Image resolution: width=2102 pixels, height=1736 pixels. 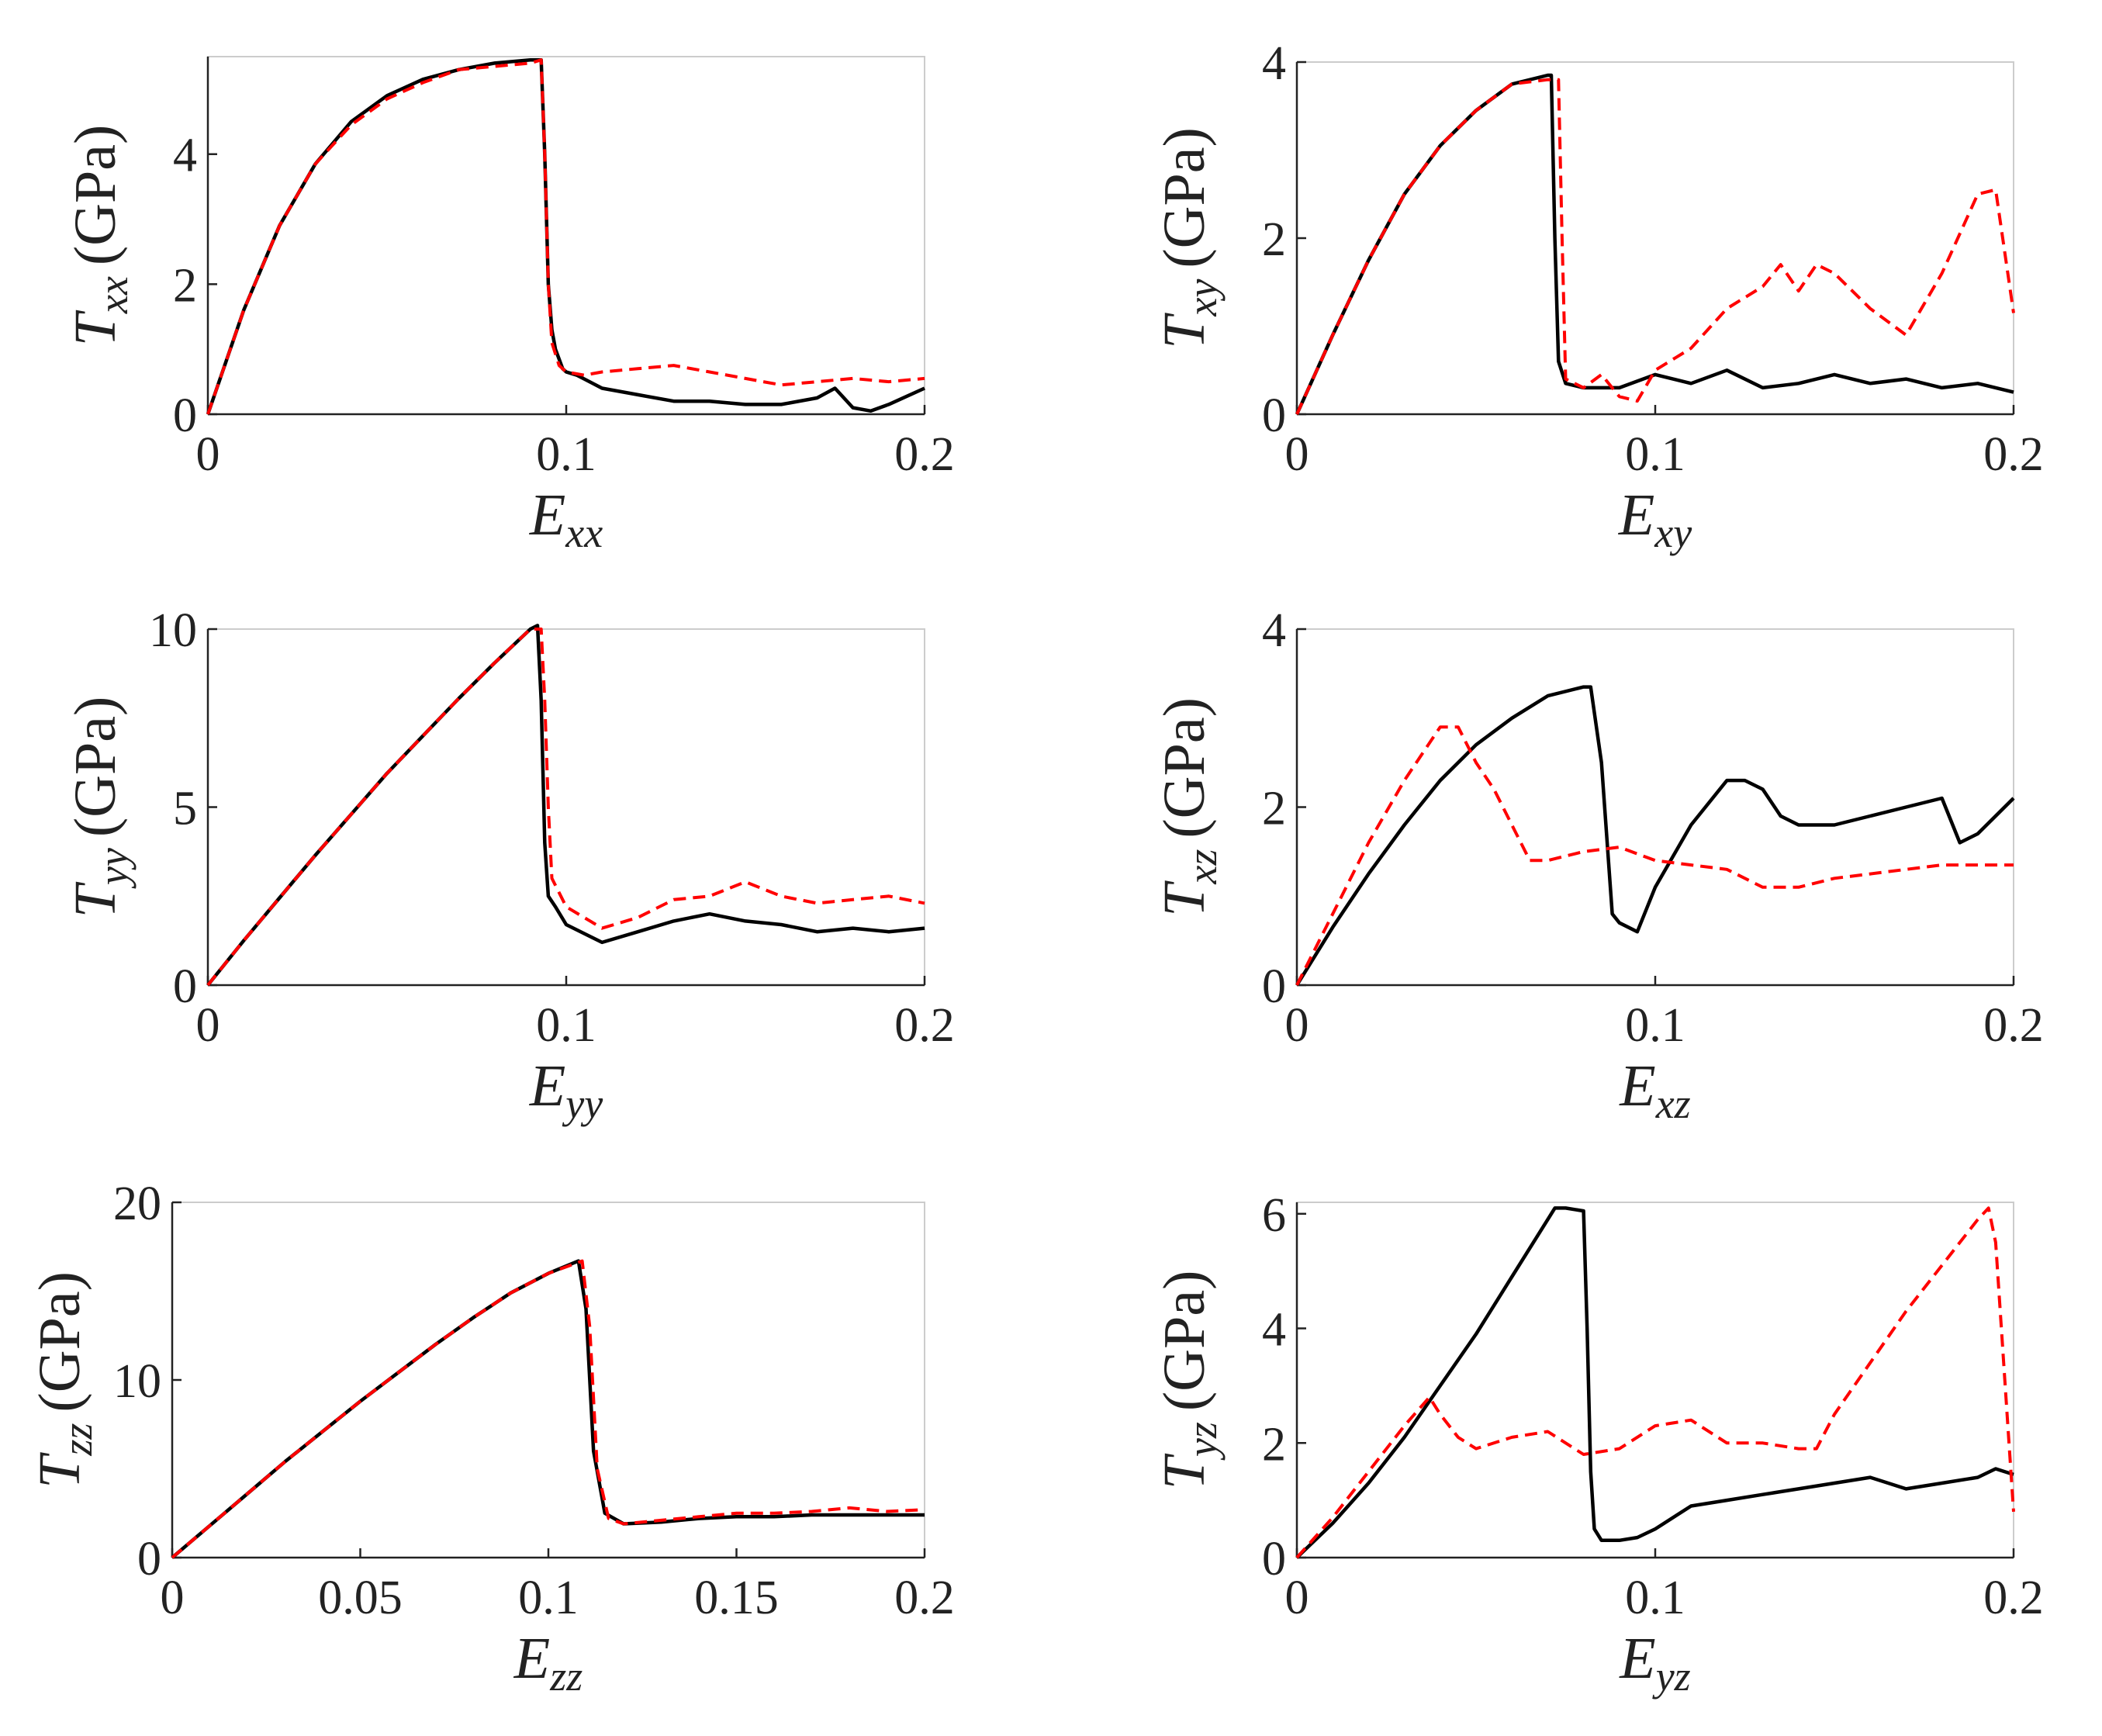 What do you see at coordinates (1673, 1104) in the screenshot?
I see `x-axis-label-subscript: xz` at bounding box center [1673, 1104].